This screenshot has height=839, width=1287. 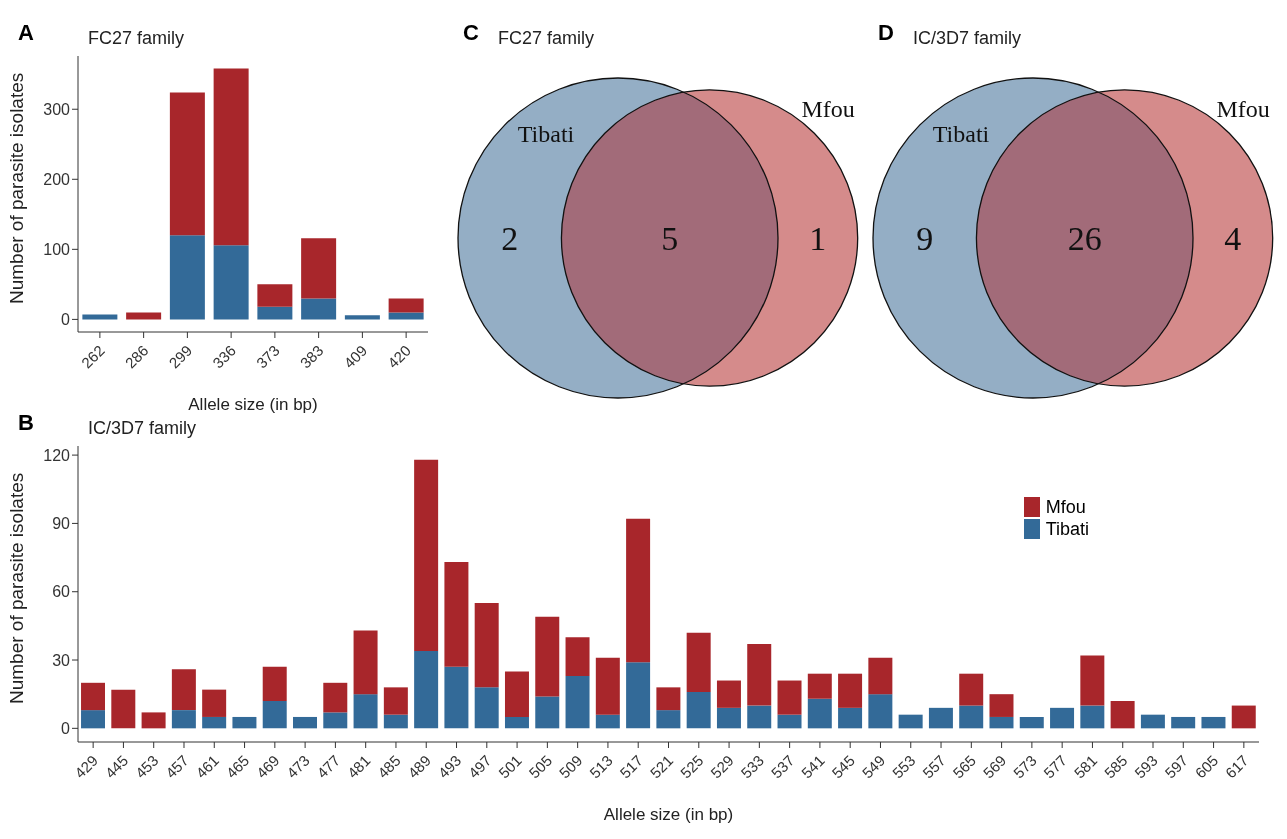 I want to click on chart-title: FC27 family, so click(x=136, y=38).